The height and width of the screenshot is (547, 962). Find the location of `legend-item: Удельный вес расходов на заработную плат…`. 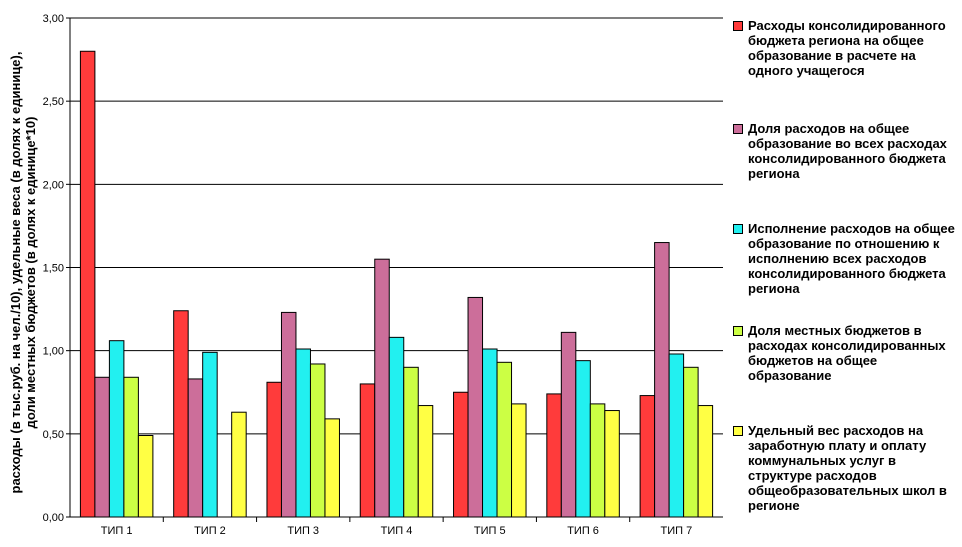

legend-item: Удельный вес расходов на заработную плат… is located at coordinates (846, 468).